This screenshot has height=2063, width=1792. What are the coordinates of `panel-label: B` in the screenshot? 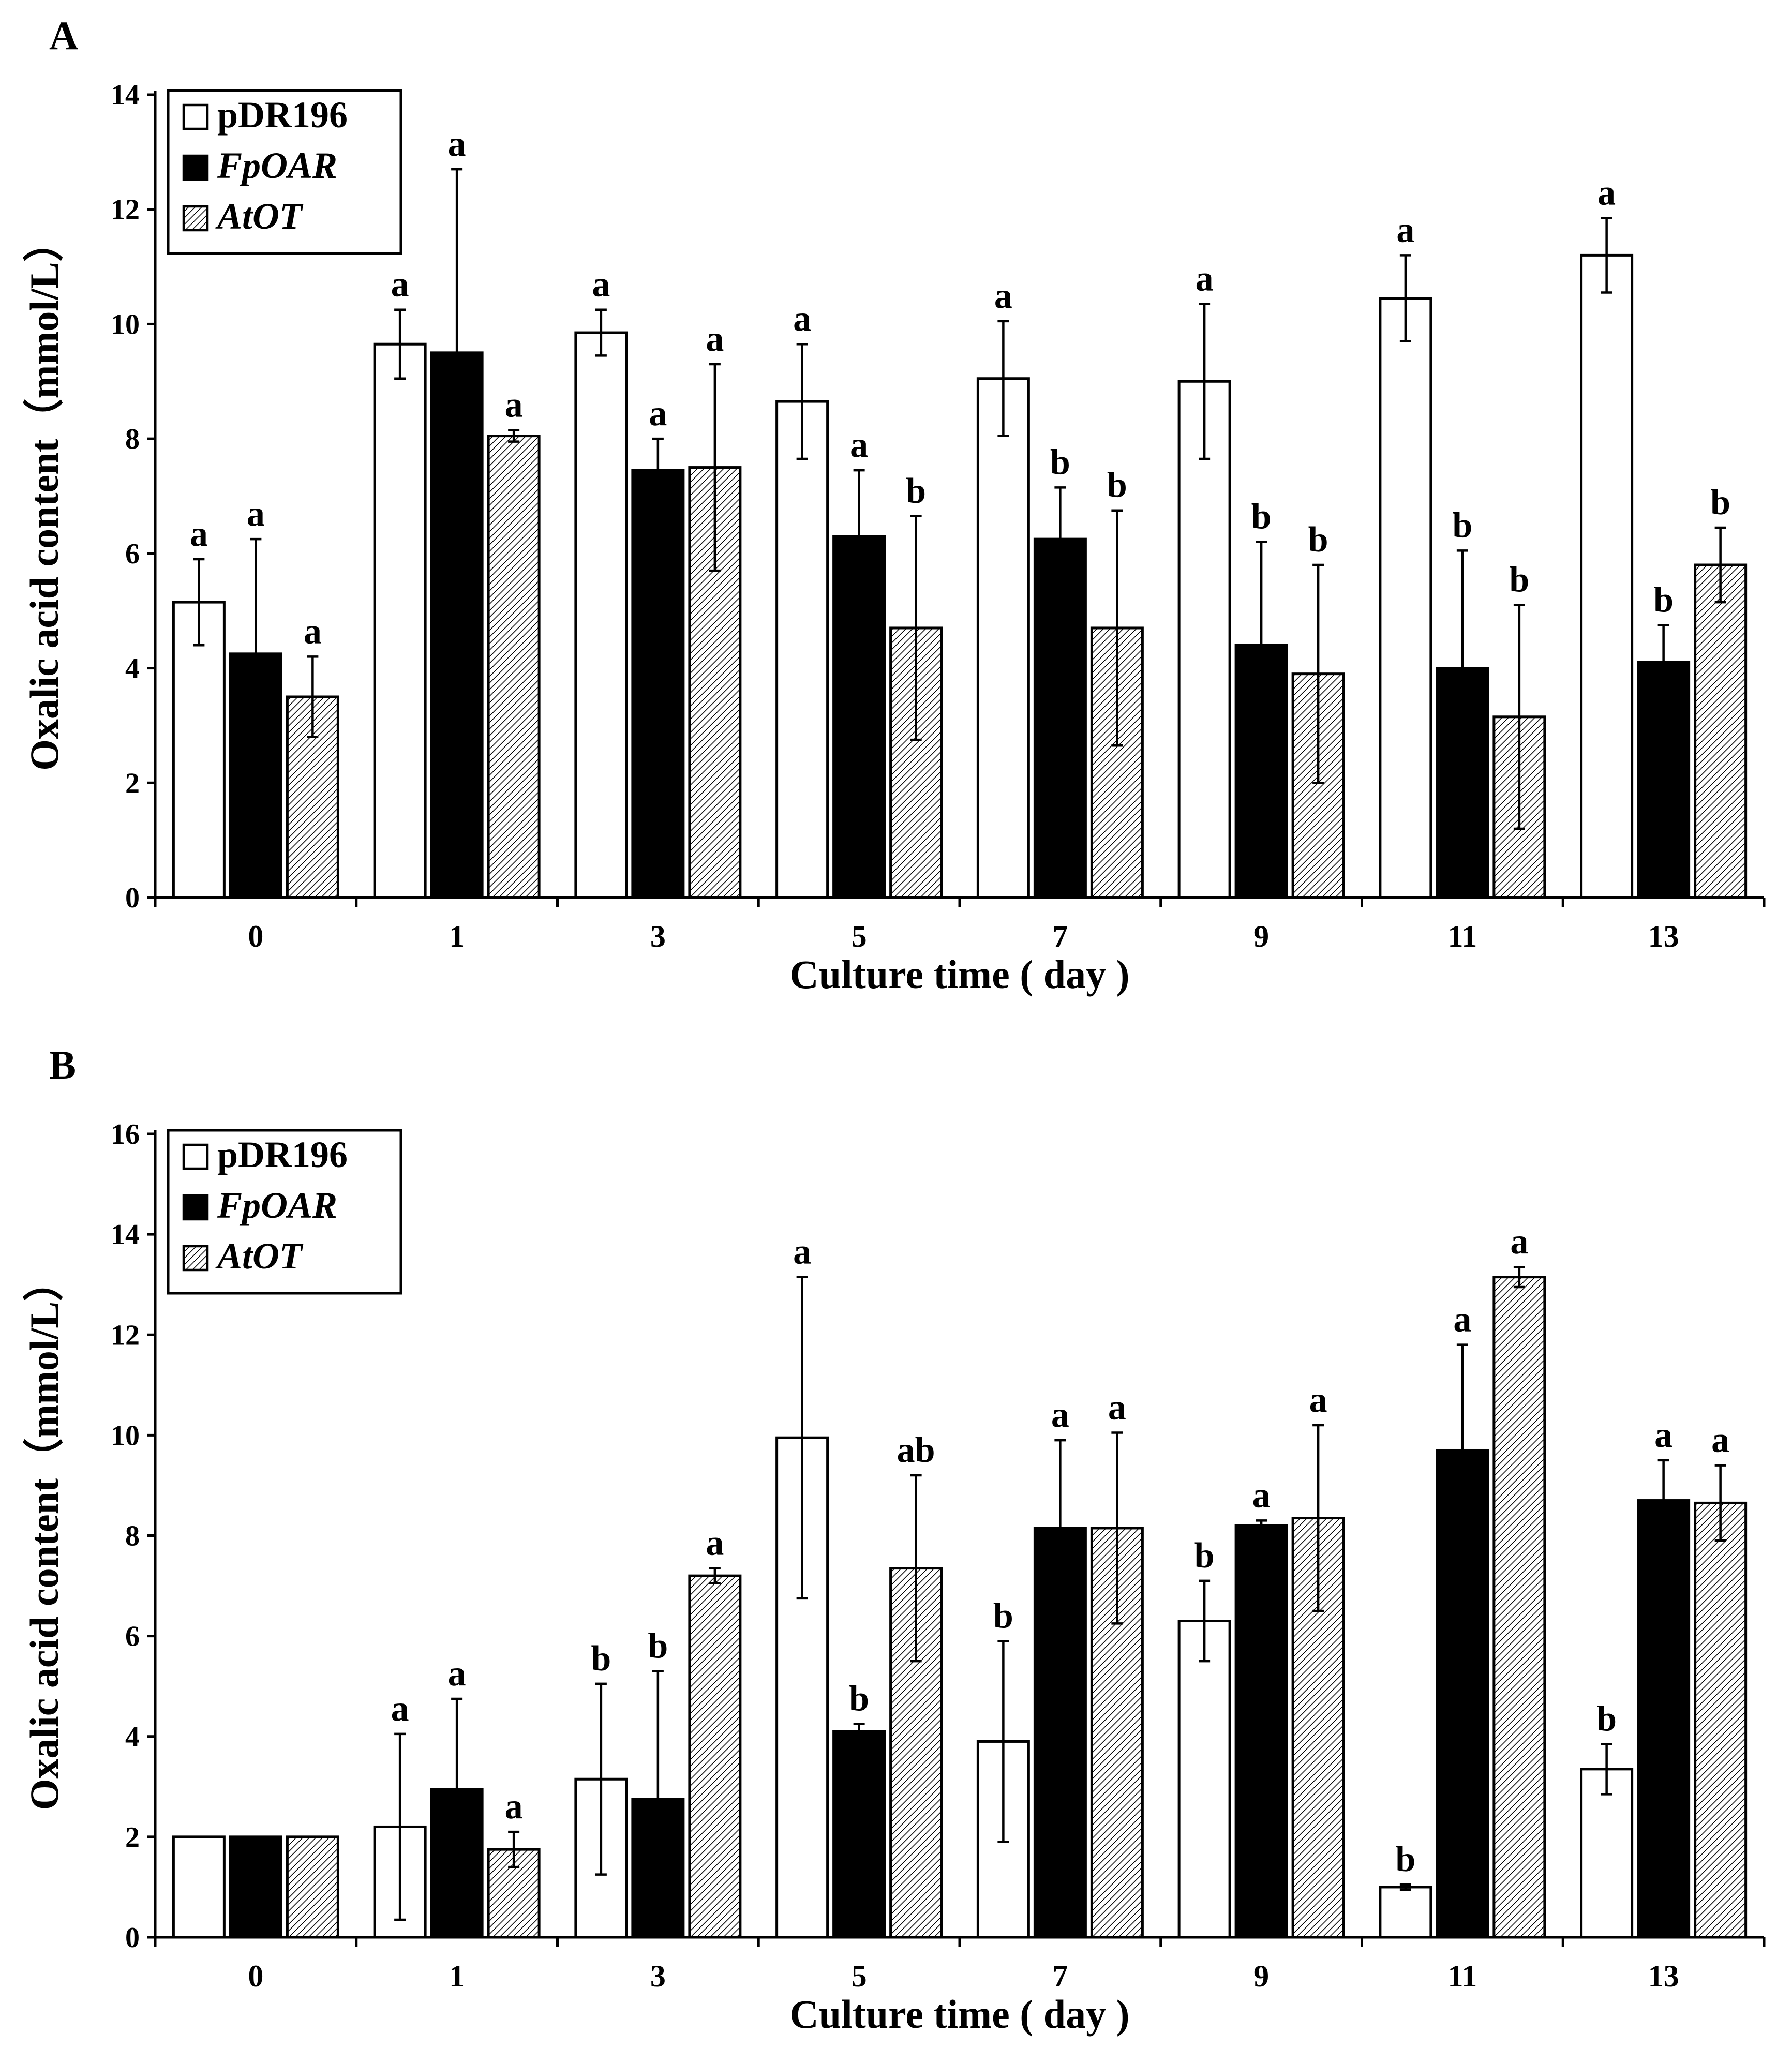 It's located at (62, 1064).